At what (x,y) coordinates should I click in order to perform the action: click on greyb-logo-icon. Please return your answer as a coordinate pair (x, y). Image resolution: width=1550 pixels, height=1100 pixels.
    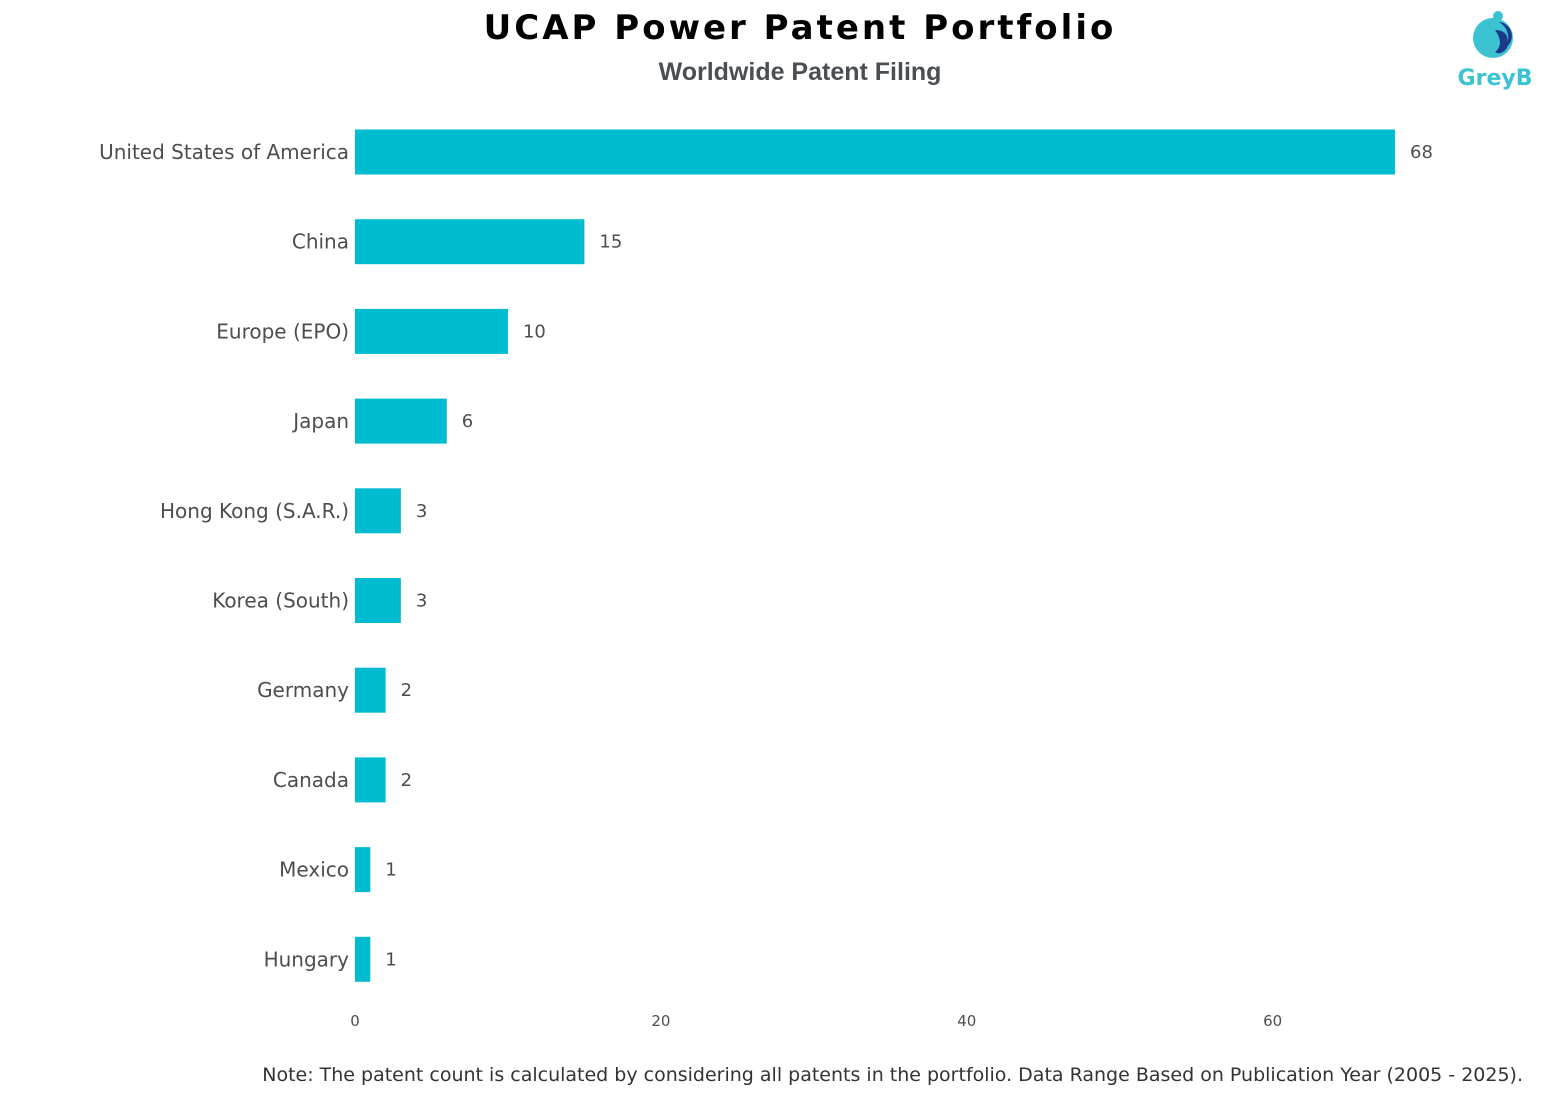
    Looking at the image, I should click on (1493, 34).